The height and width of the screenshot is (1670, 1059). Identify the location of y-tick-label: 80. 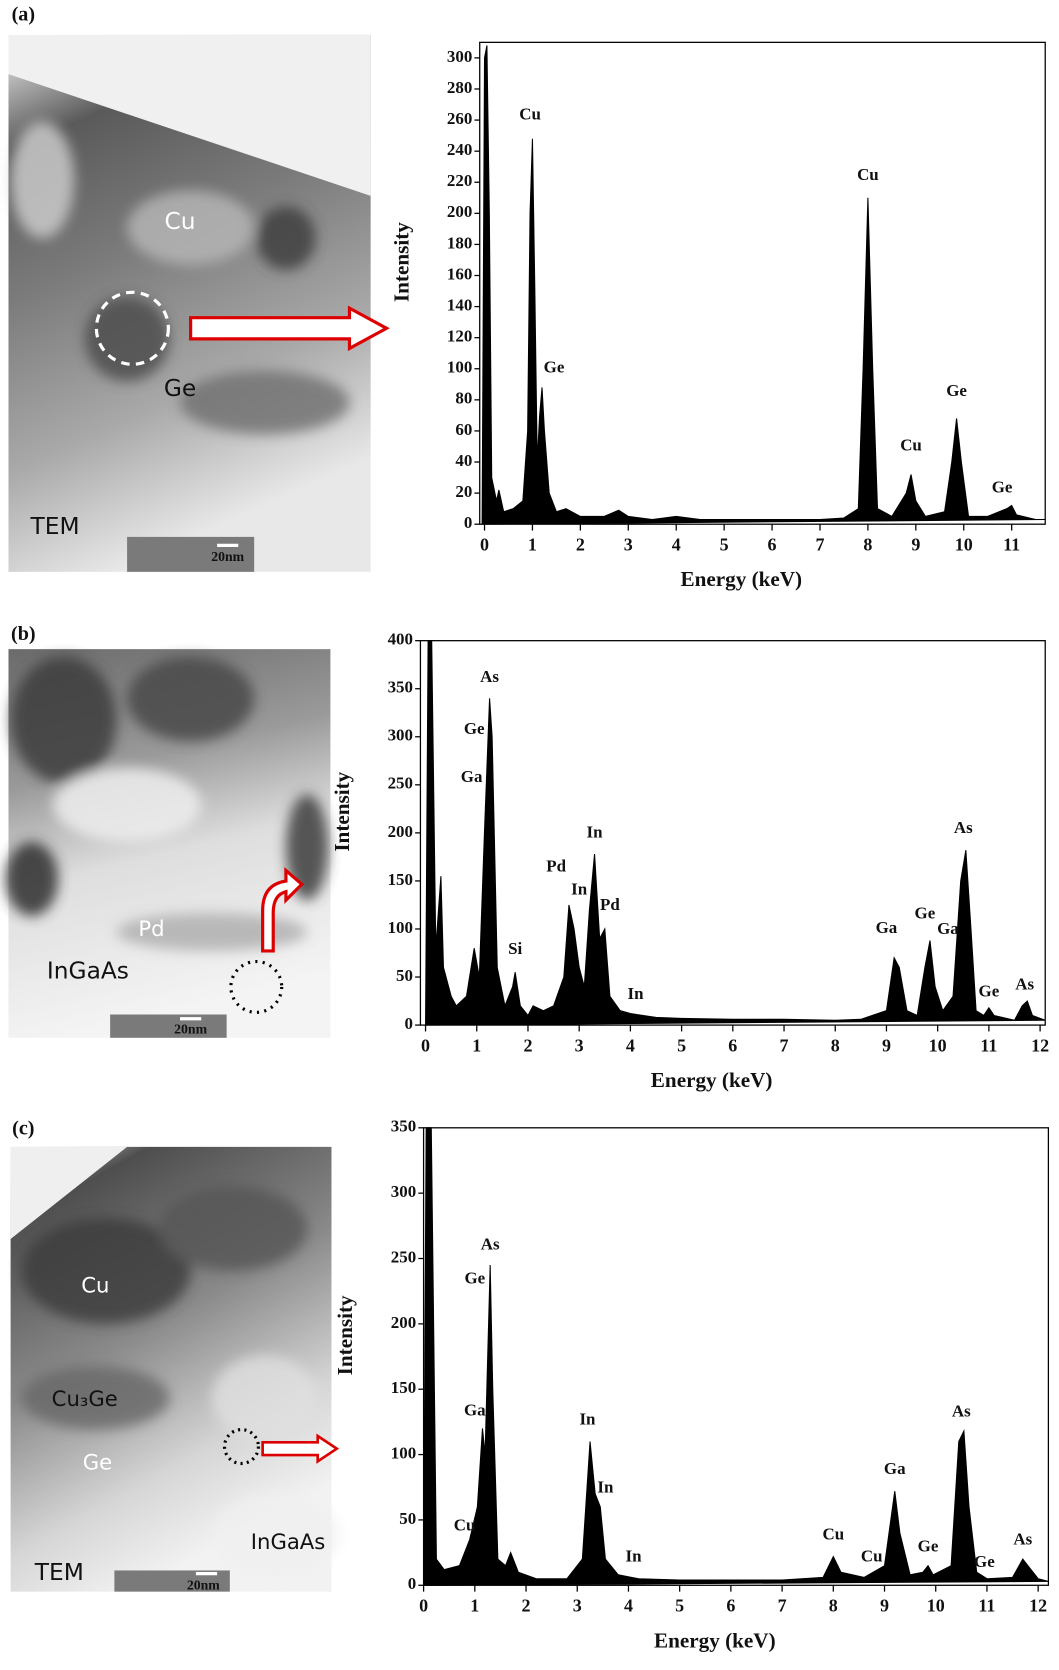
(463, 398).